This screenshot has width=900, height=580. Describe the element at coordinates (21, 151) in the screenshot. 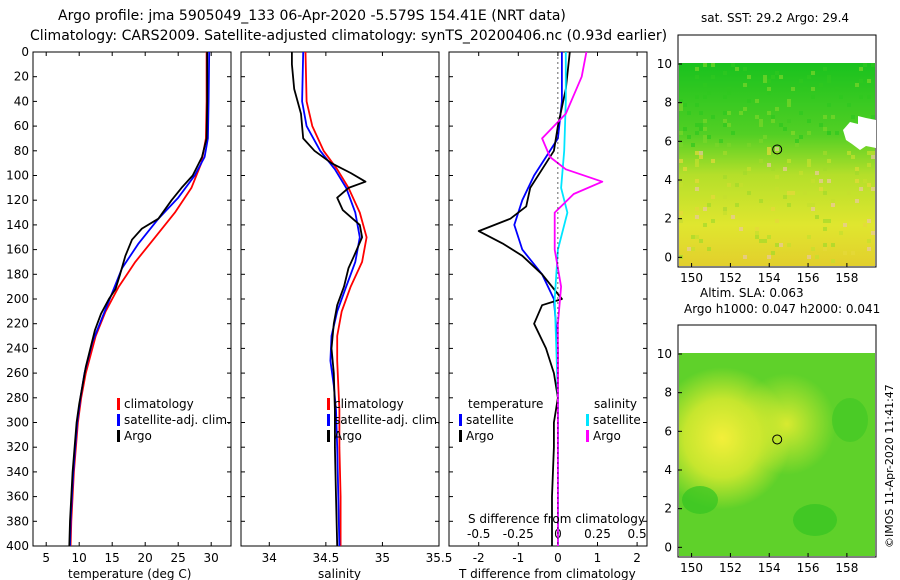

I see `depth-tick-label: 80` at that location.